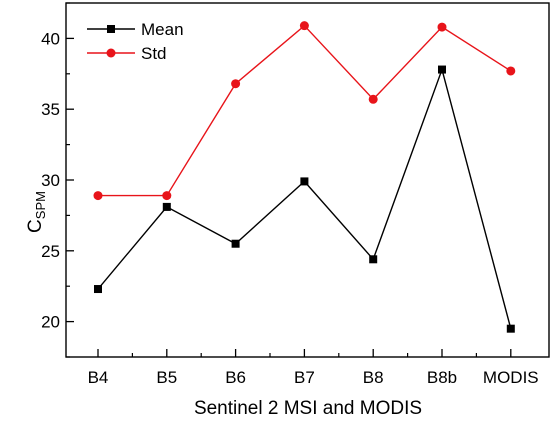  What do you see at coordinates (511, 377) in the screenshot?
I see `x-tick-label: MODIS` at bounding box center [511, 377].